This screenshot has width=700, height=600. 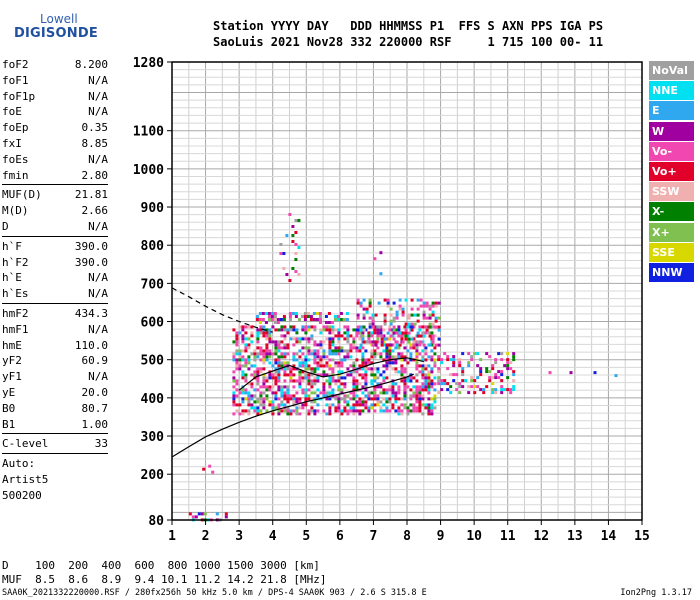 What do you see at coordinates (15, 329) in the screenshot?
I see `param-key: hmF1` at bounding box center [15, 329].